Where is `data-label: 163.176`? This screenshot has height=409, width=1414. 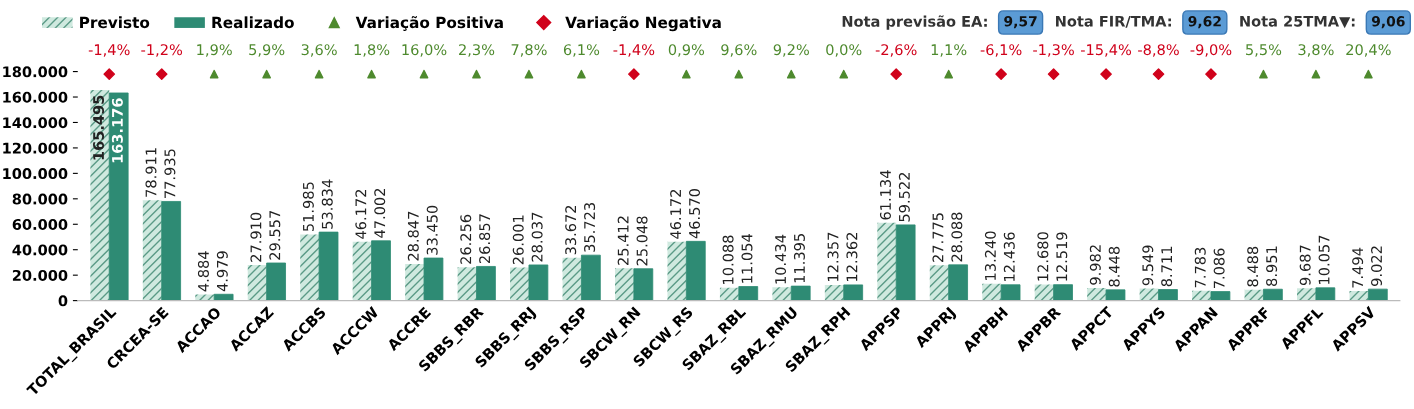
data-label: 163.176 is located at coordinates (117, 130).